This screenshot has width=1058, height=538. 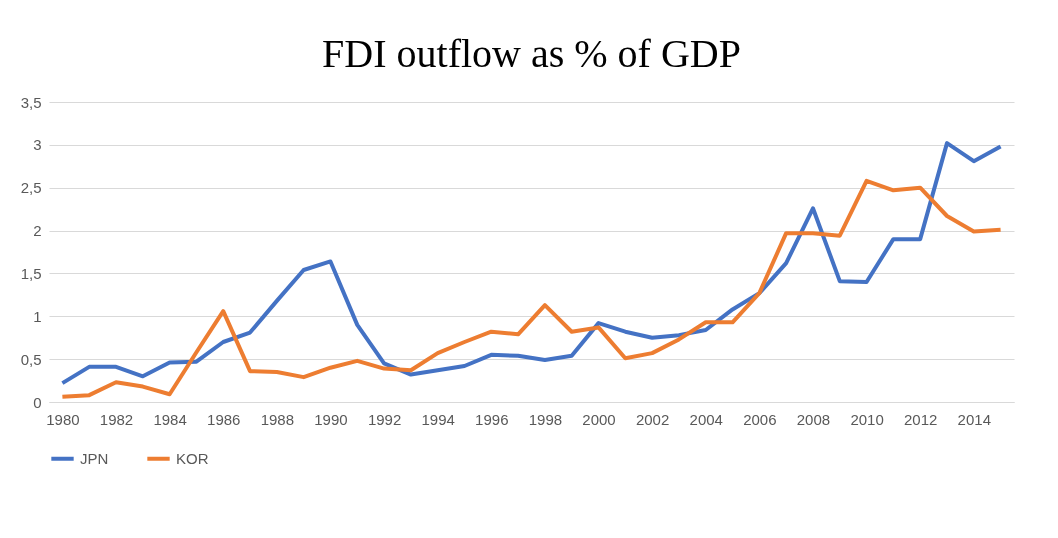 What do you see at coordinates (63, 419) in the screenshot?
I see `x-tick-label: 1980` at bounding box center [63, 419].